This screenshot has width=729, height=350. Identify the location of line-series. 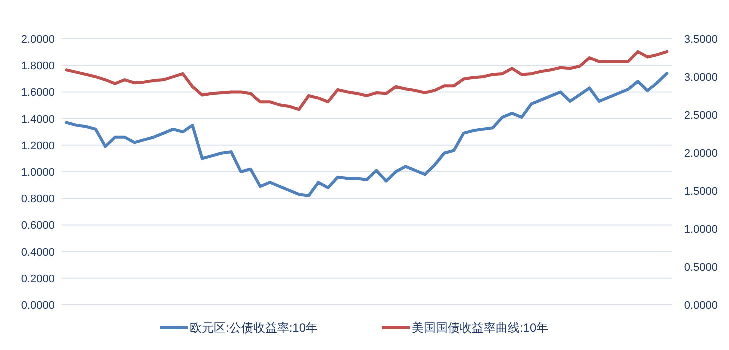
(367, 81).